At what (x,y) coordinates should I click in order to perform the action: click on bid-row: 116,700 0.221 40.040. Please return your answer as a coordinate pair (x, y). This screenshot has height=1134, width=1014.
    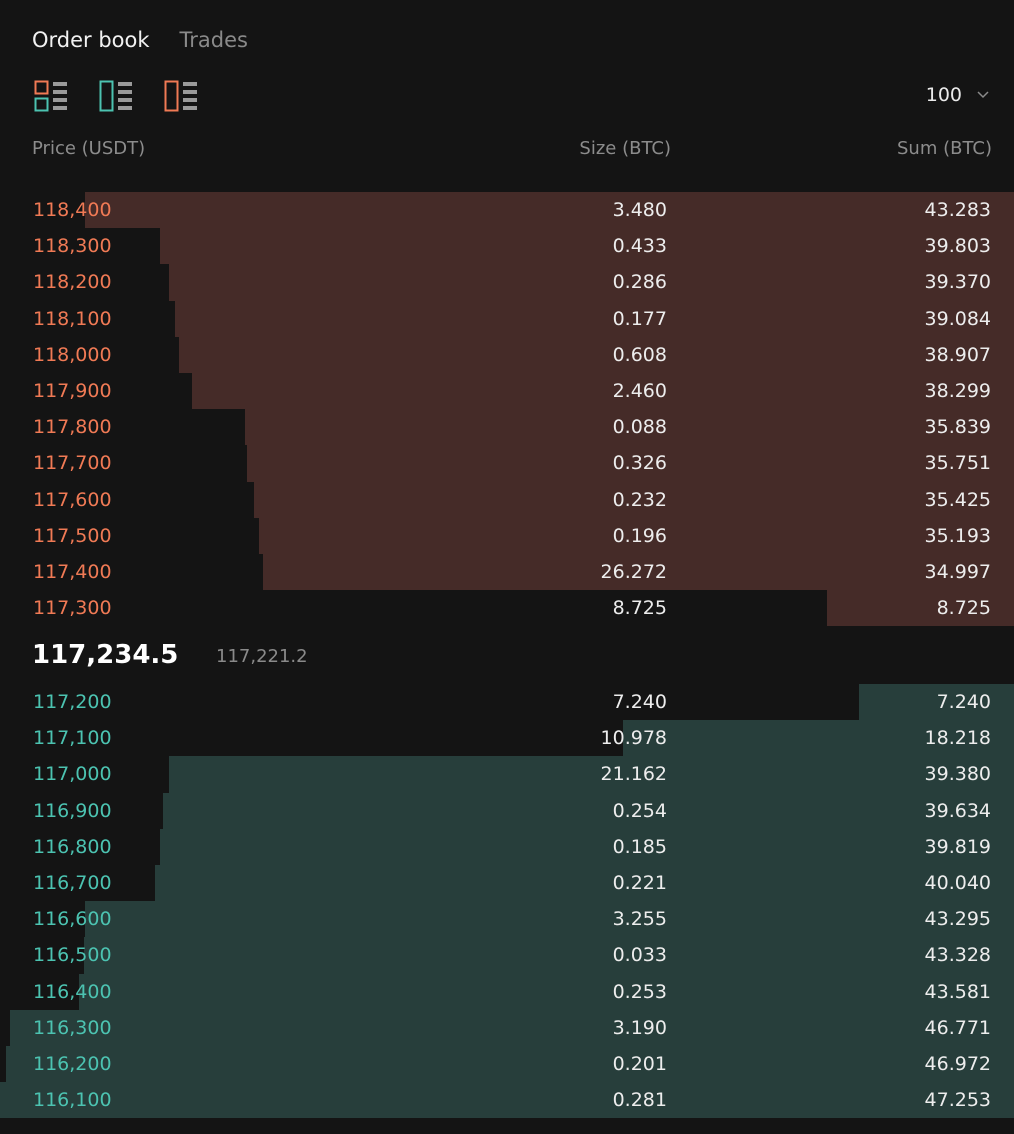
    Looking at the image, I should click on (507, 883).